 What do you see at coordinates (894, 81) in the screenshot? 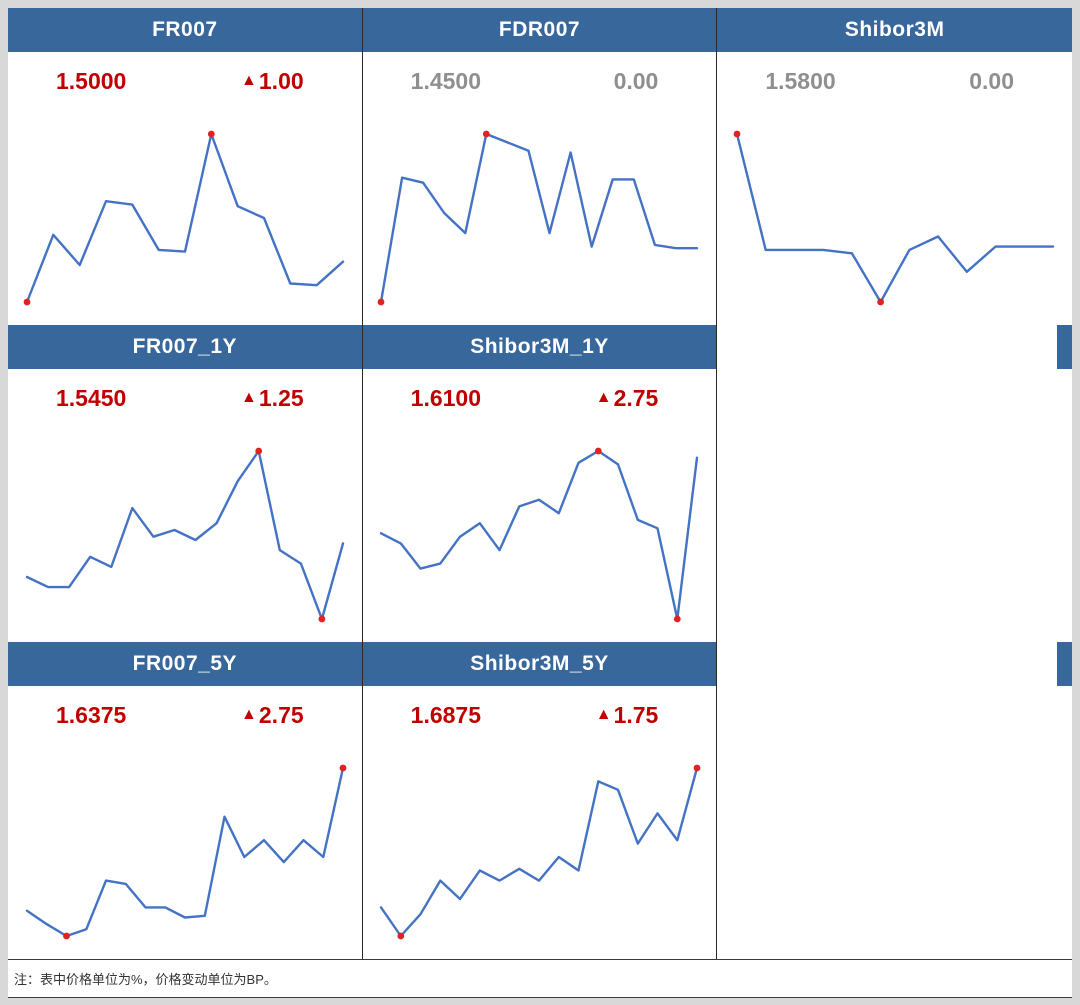
I see `panel-values: 1.5800 0.00` at bounding box center [894, 81].